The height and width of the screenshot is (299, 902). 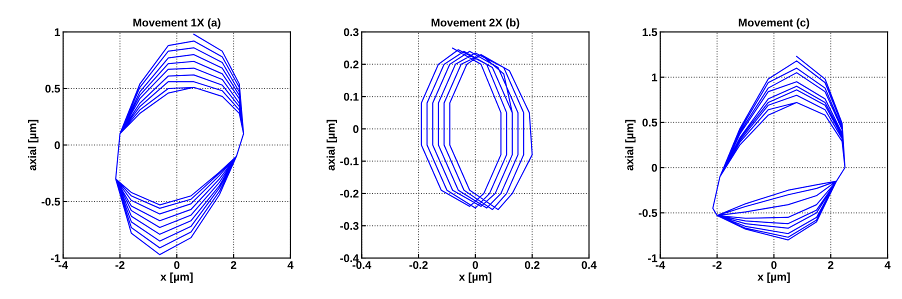 I want to click on x-tick-label: -0.2, so click(x=418, y=265).